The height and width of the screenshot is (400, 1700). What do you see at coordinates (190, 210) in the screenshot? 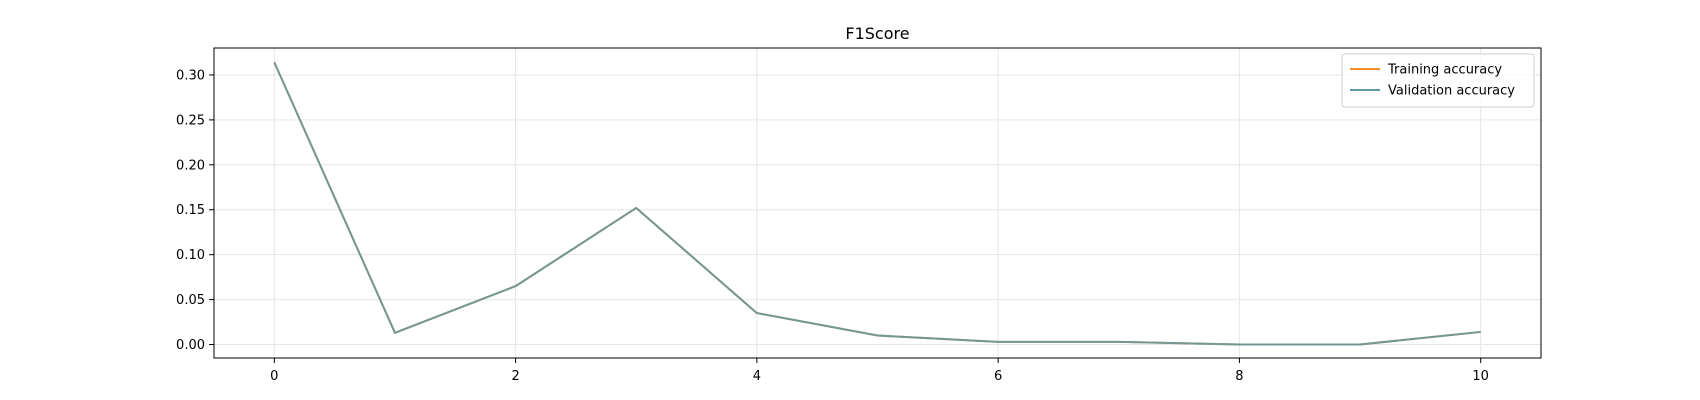
I see `y-tick-label: 0.15` at bounding box center [190, 210].